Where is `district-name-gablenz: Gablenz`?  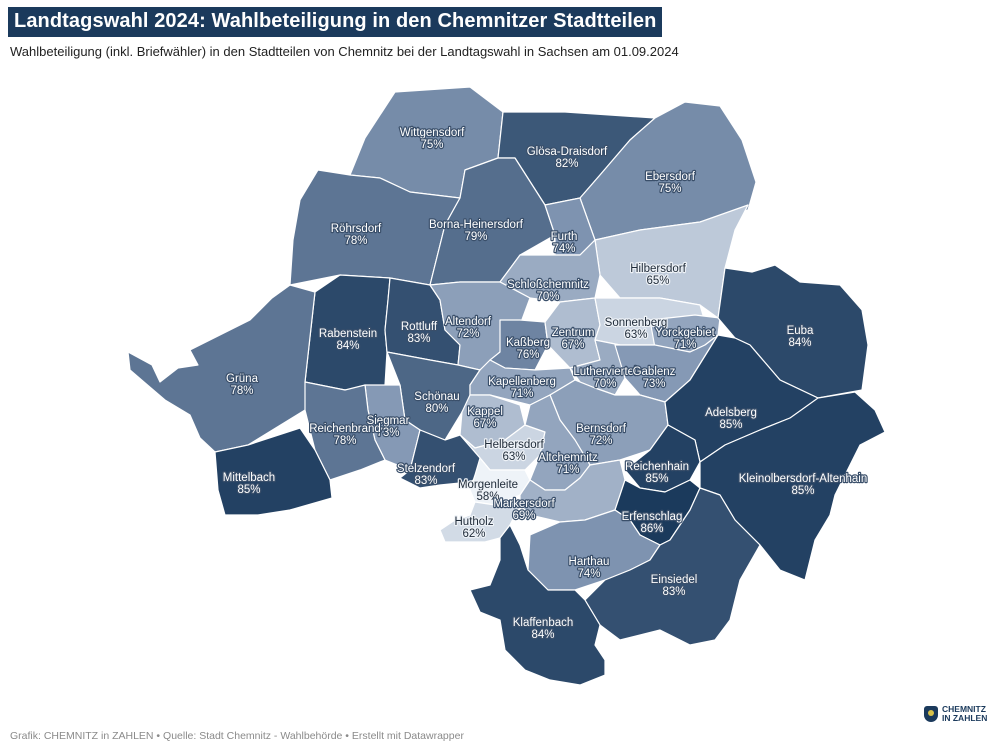 district-name-gablenz: Gablenz is located at coordinates (654, 372).